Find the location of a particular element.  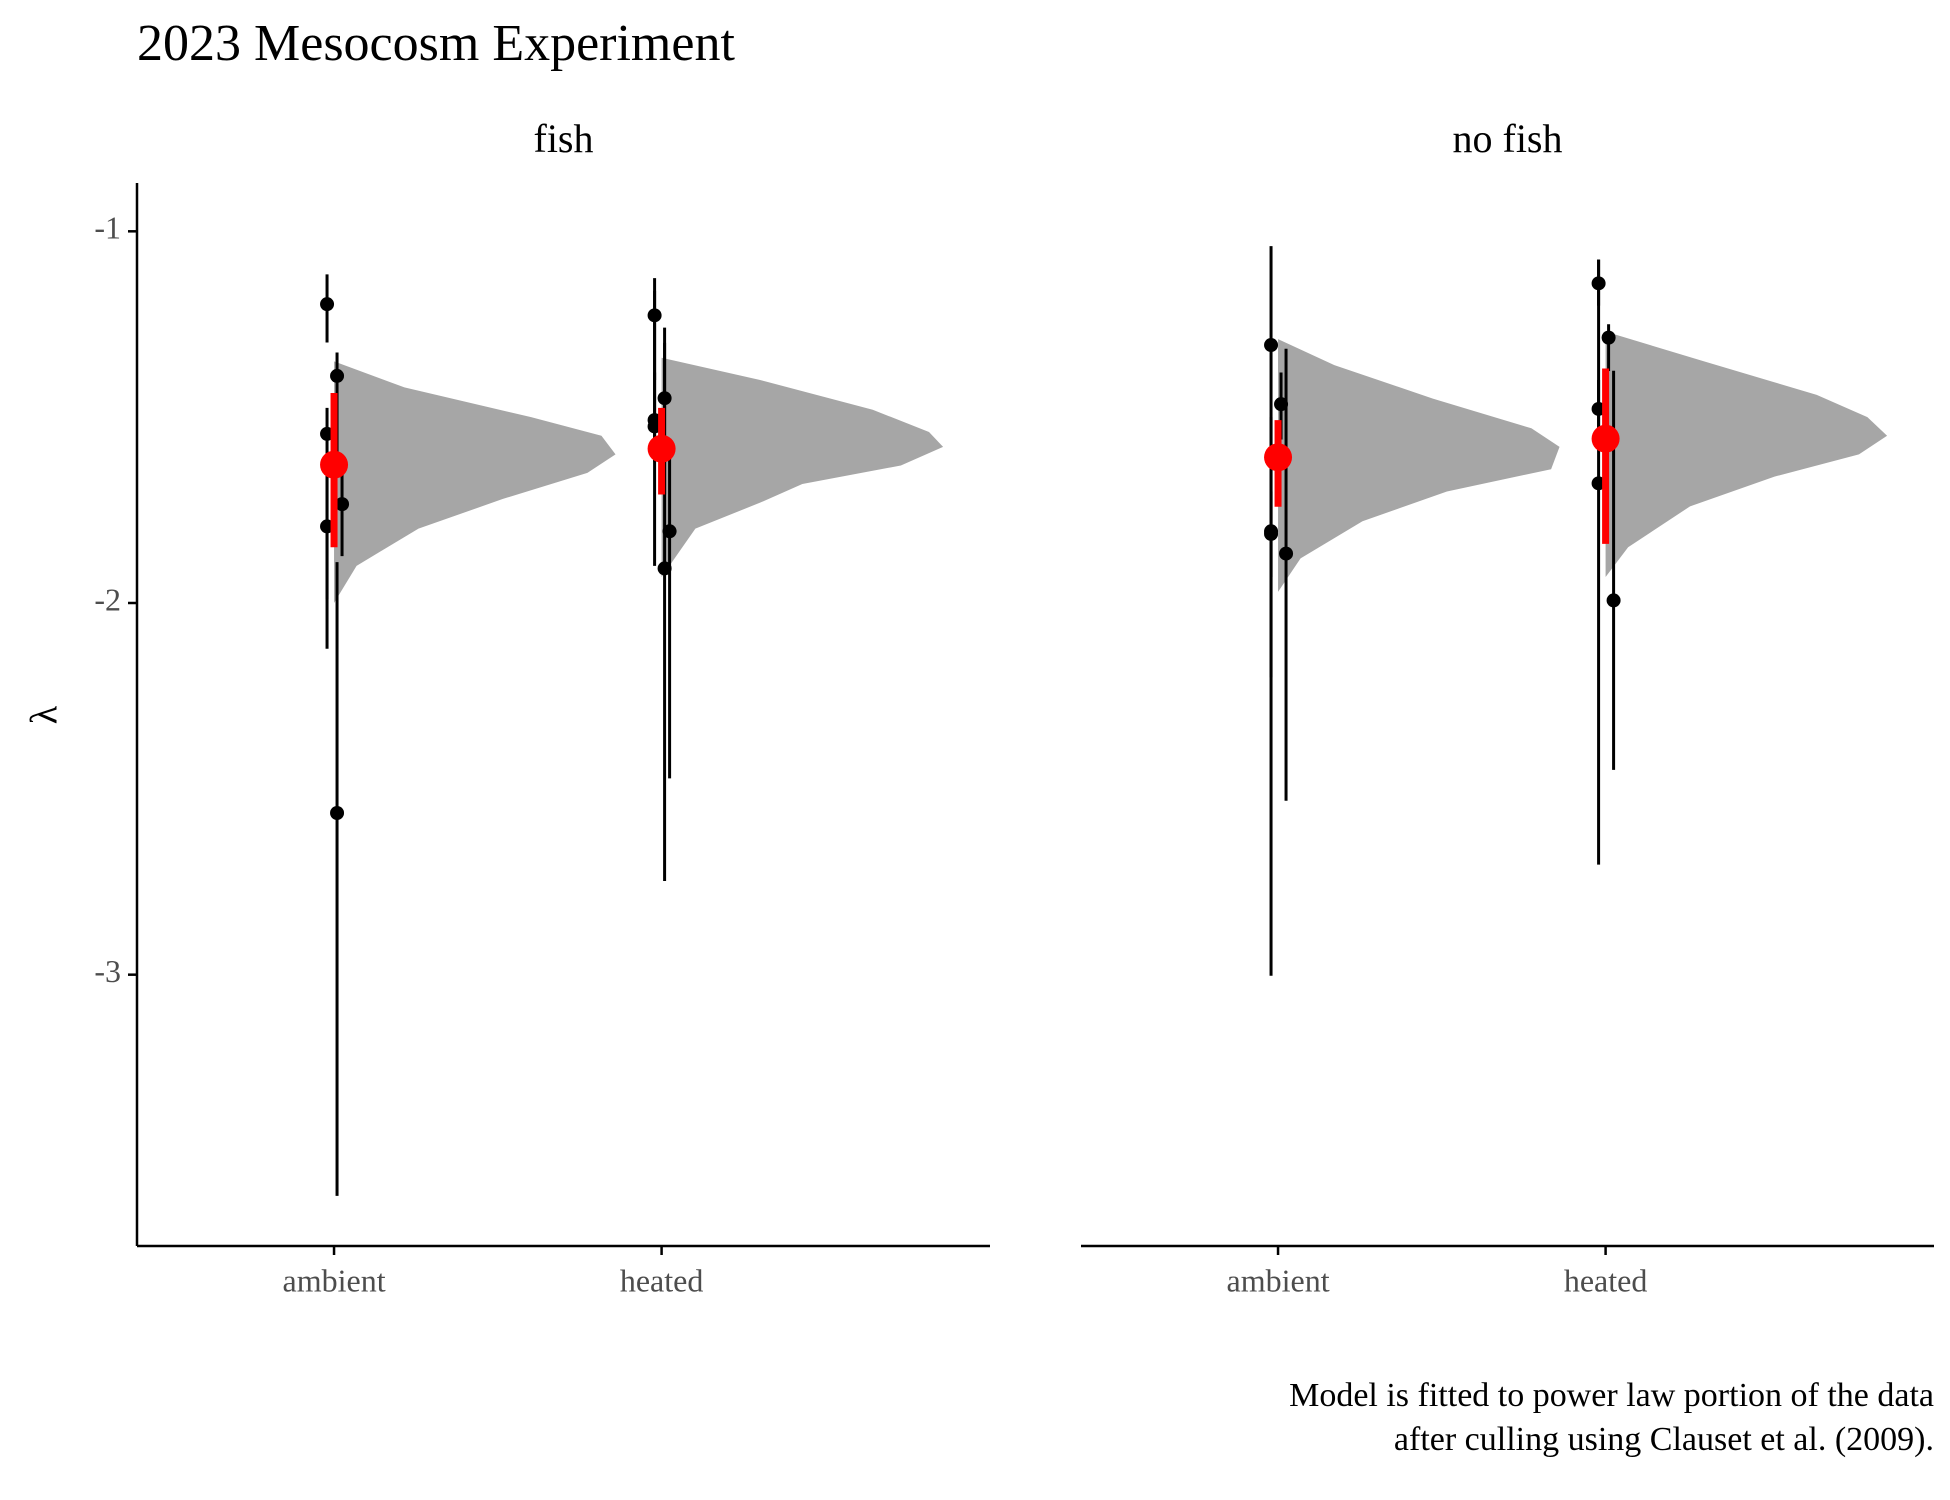

y-tick-label: -1 is located at coordinates (107, 228).